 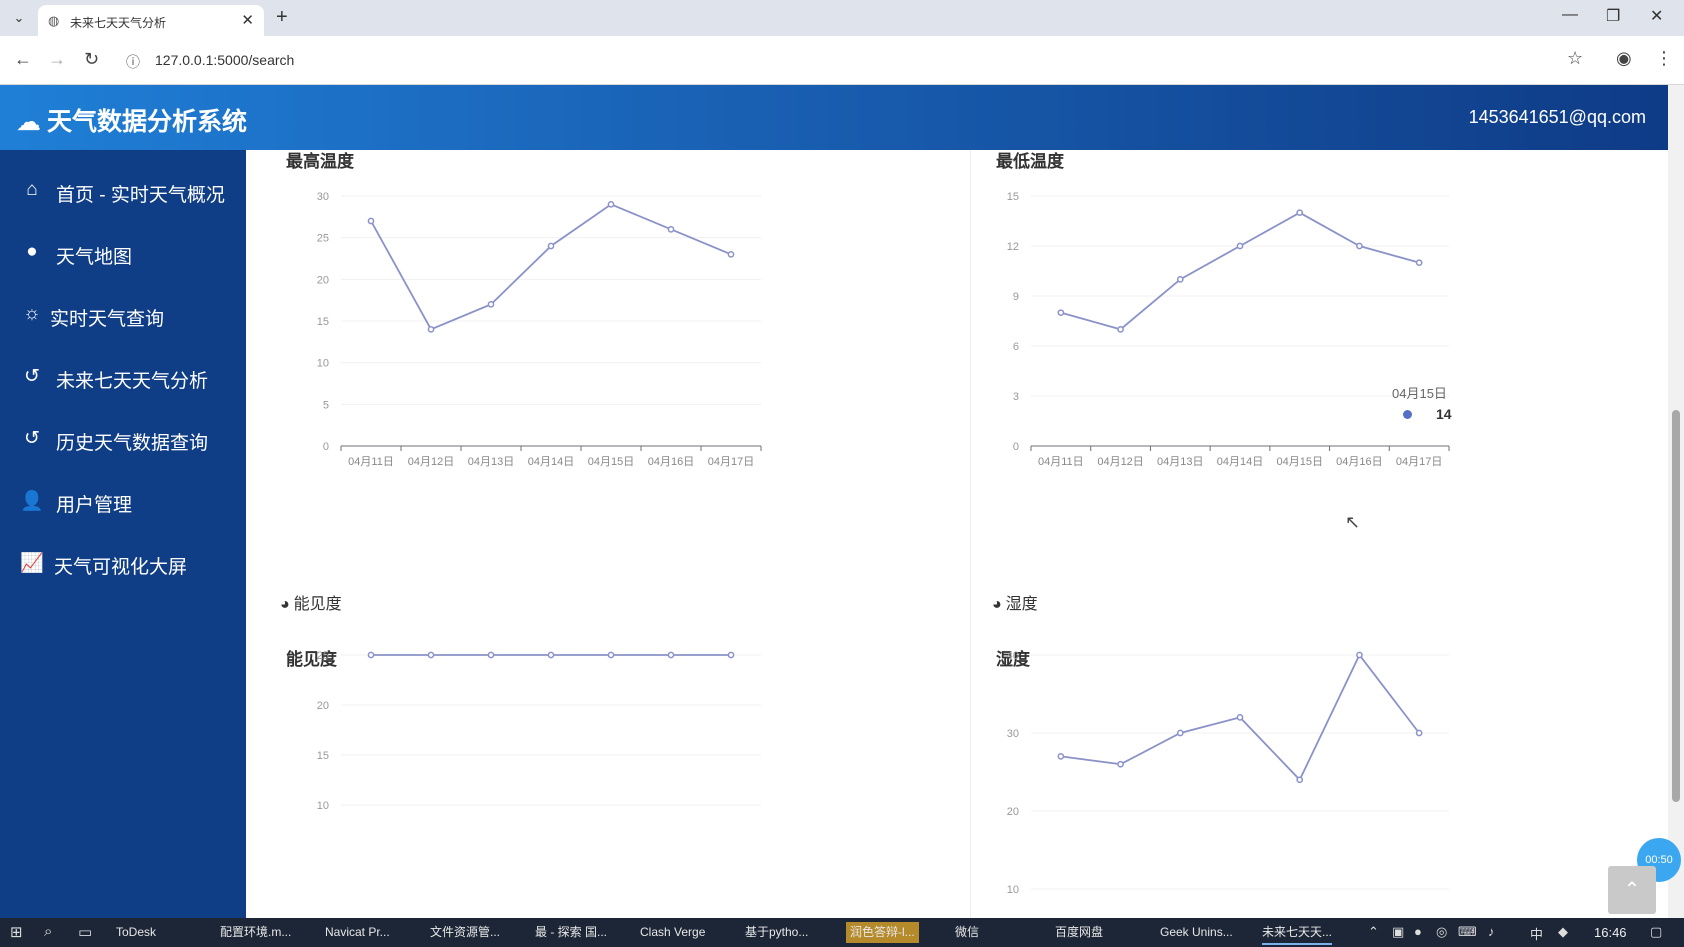 What do you see at coordinates (1418, 931) in the screenshot?
I see `tray-app-icon: ●` at bounding box center [1418, 931].